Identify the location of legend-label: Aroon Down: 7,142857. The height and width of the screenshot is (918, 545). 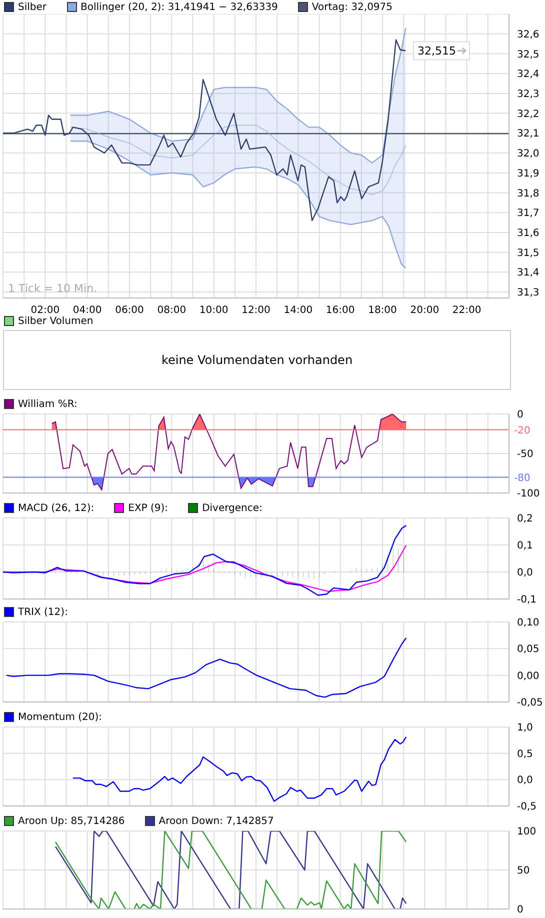
(216, 821).